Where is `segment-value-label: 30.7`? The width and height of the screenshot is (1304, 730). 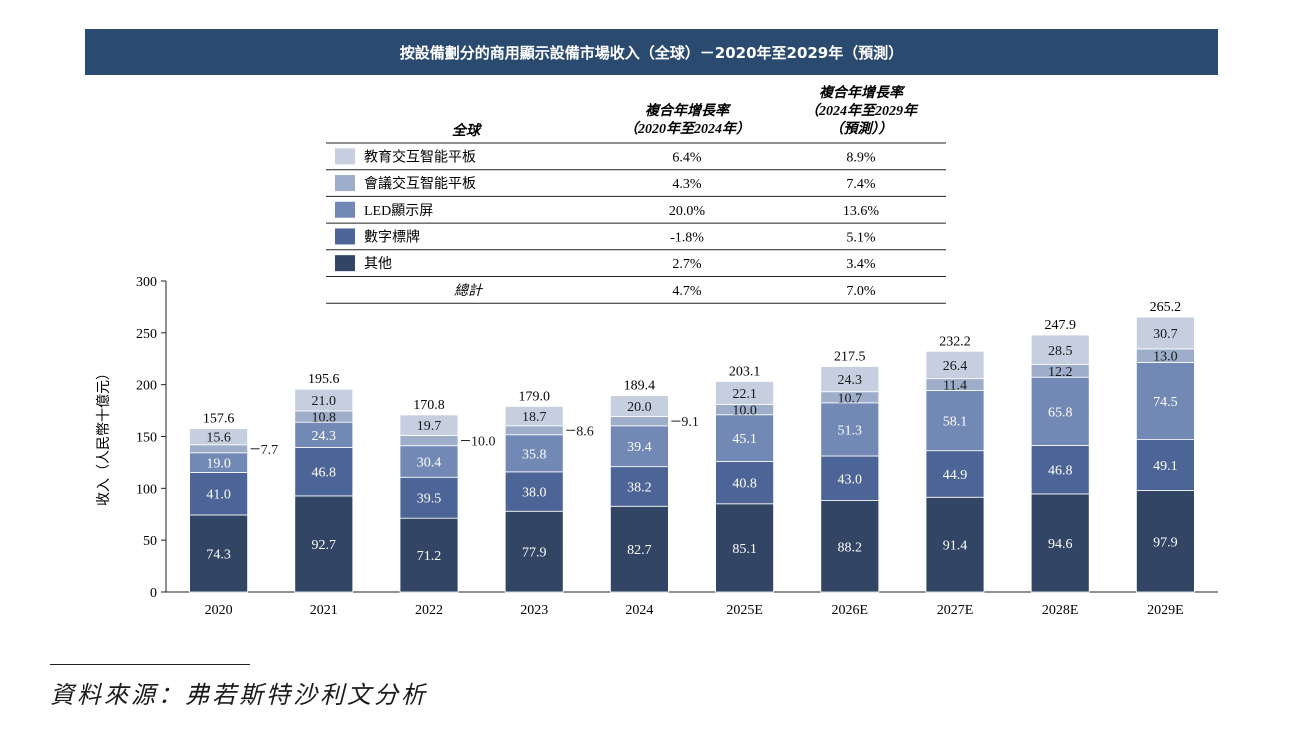 segment-value-label: 30.7 is located at coordinates (1165, 334).